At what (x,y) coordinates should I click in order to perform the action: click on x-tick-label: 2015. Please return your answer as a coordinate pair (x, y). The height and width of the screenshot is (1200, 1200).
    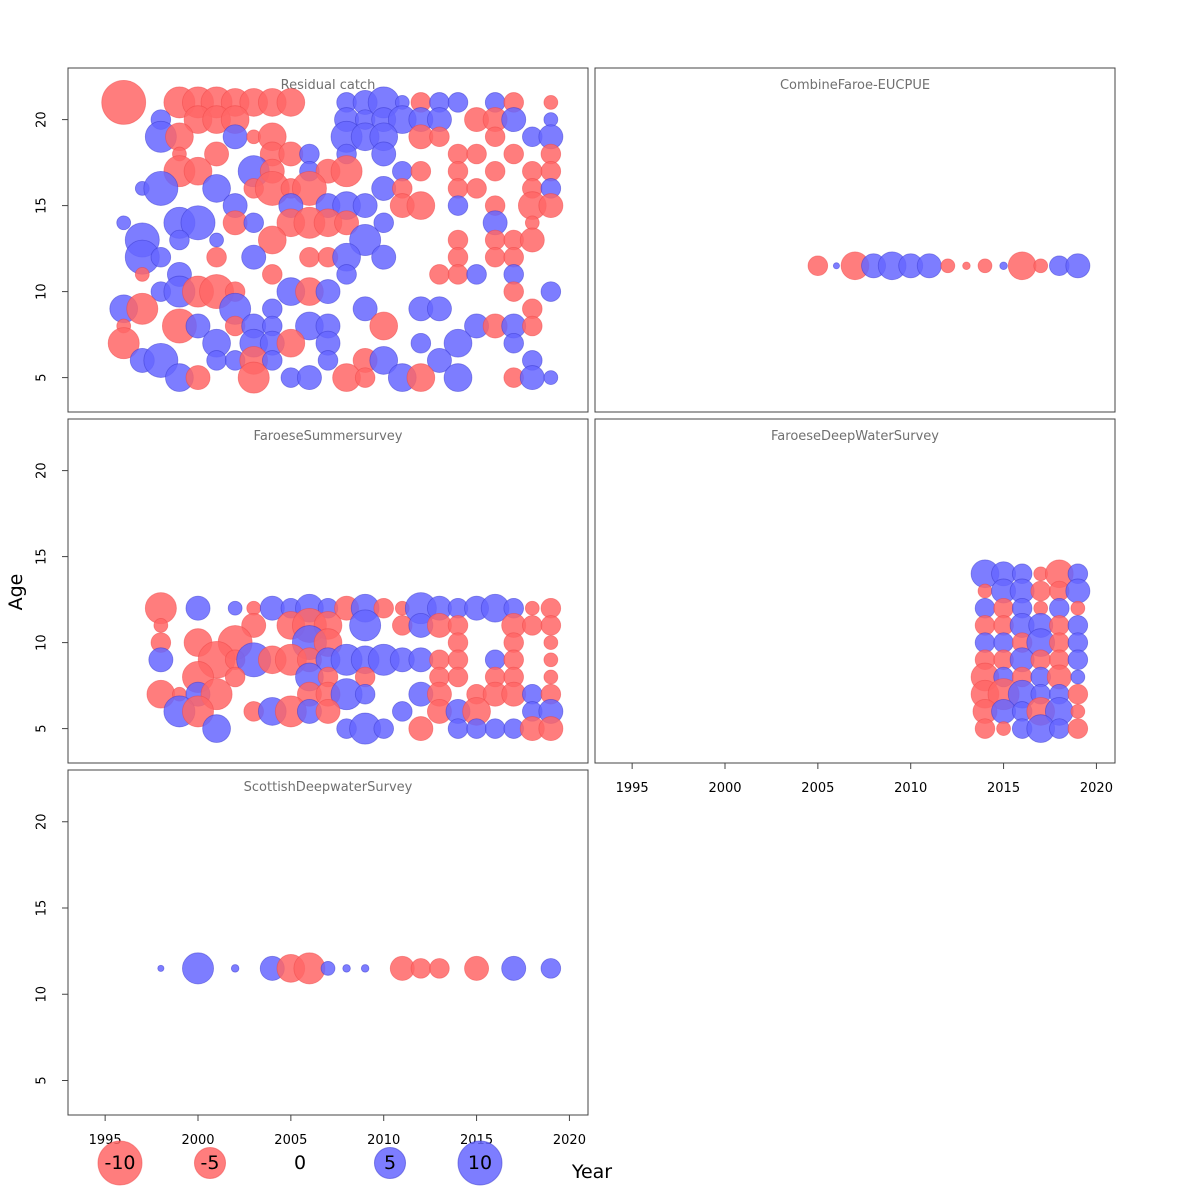
    Looking at the image, I should click on (1003, 788).